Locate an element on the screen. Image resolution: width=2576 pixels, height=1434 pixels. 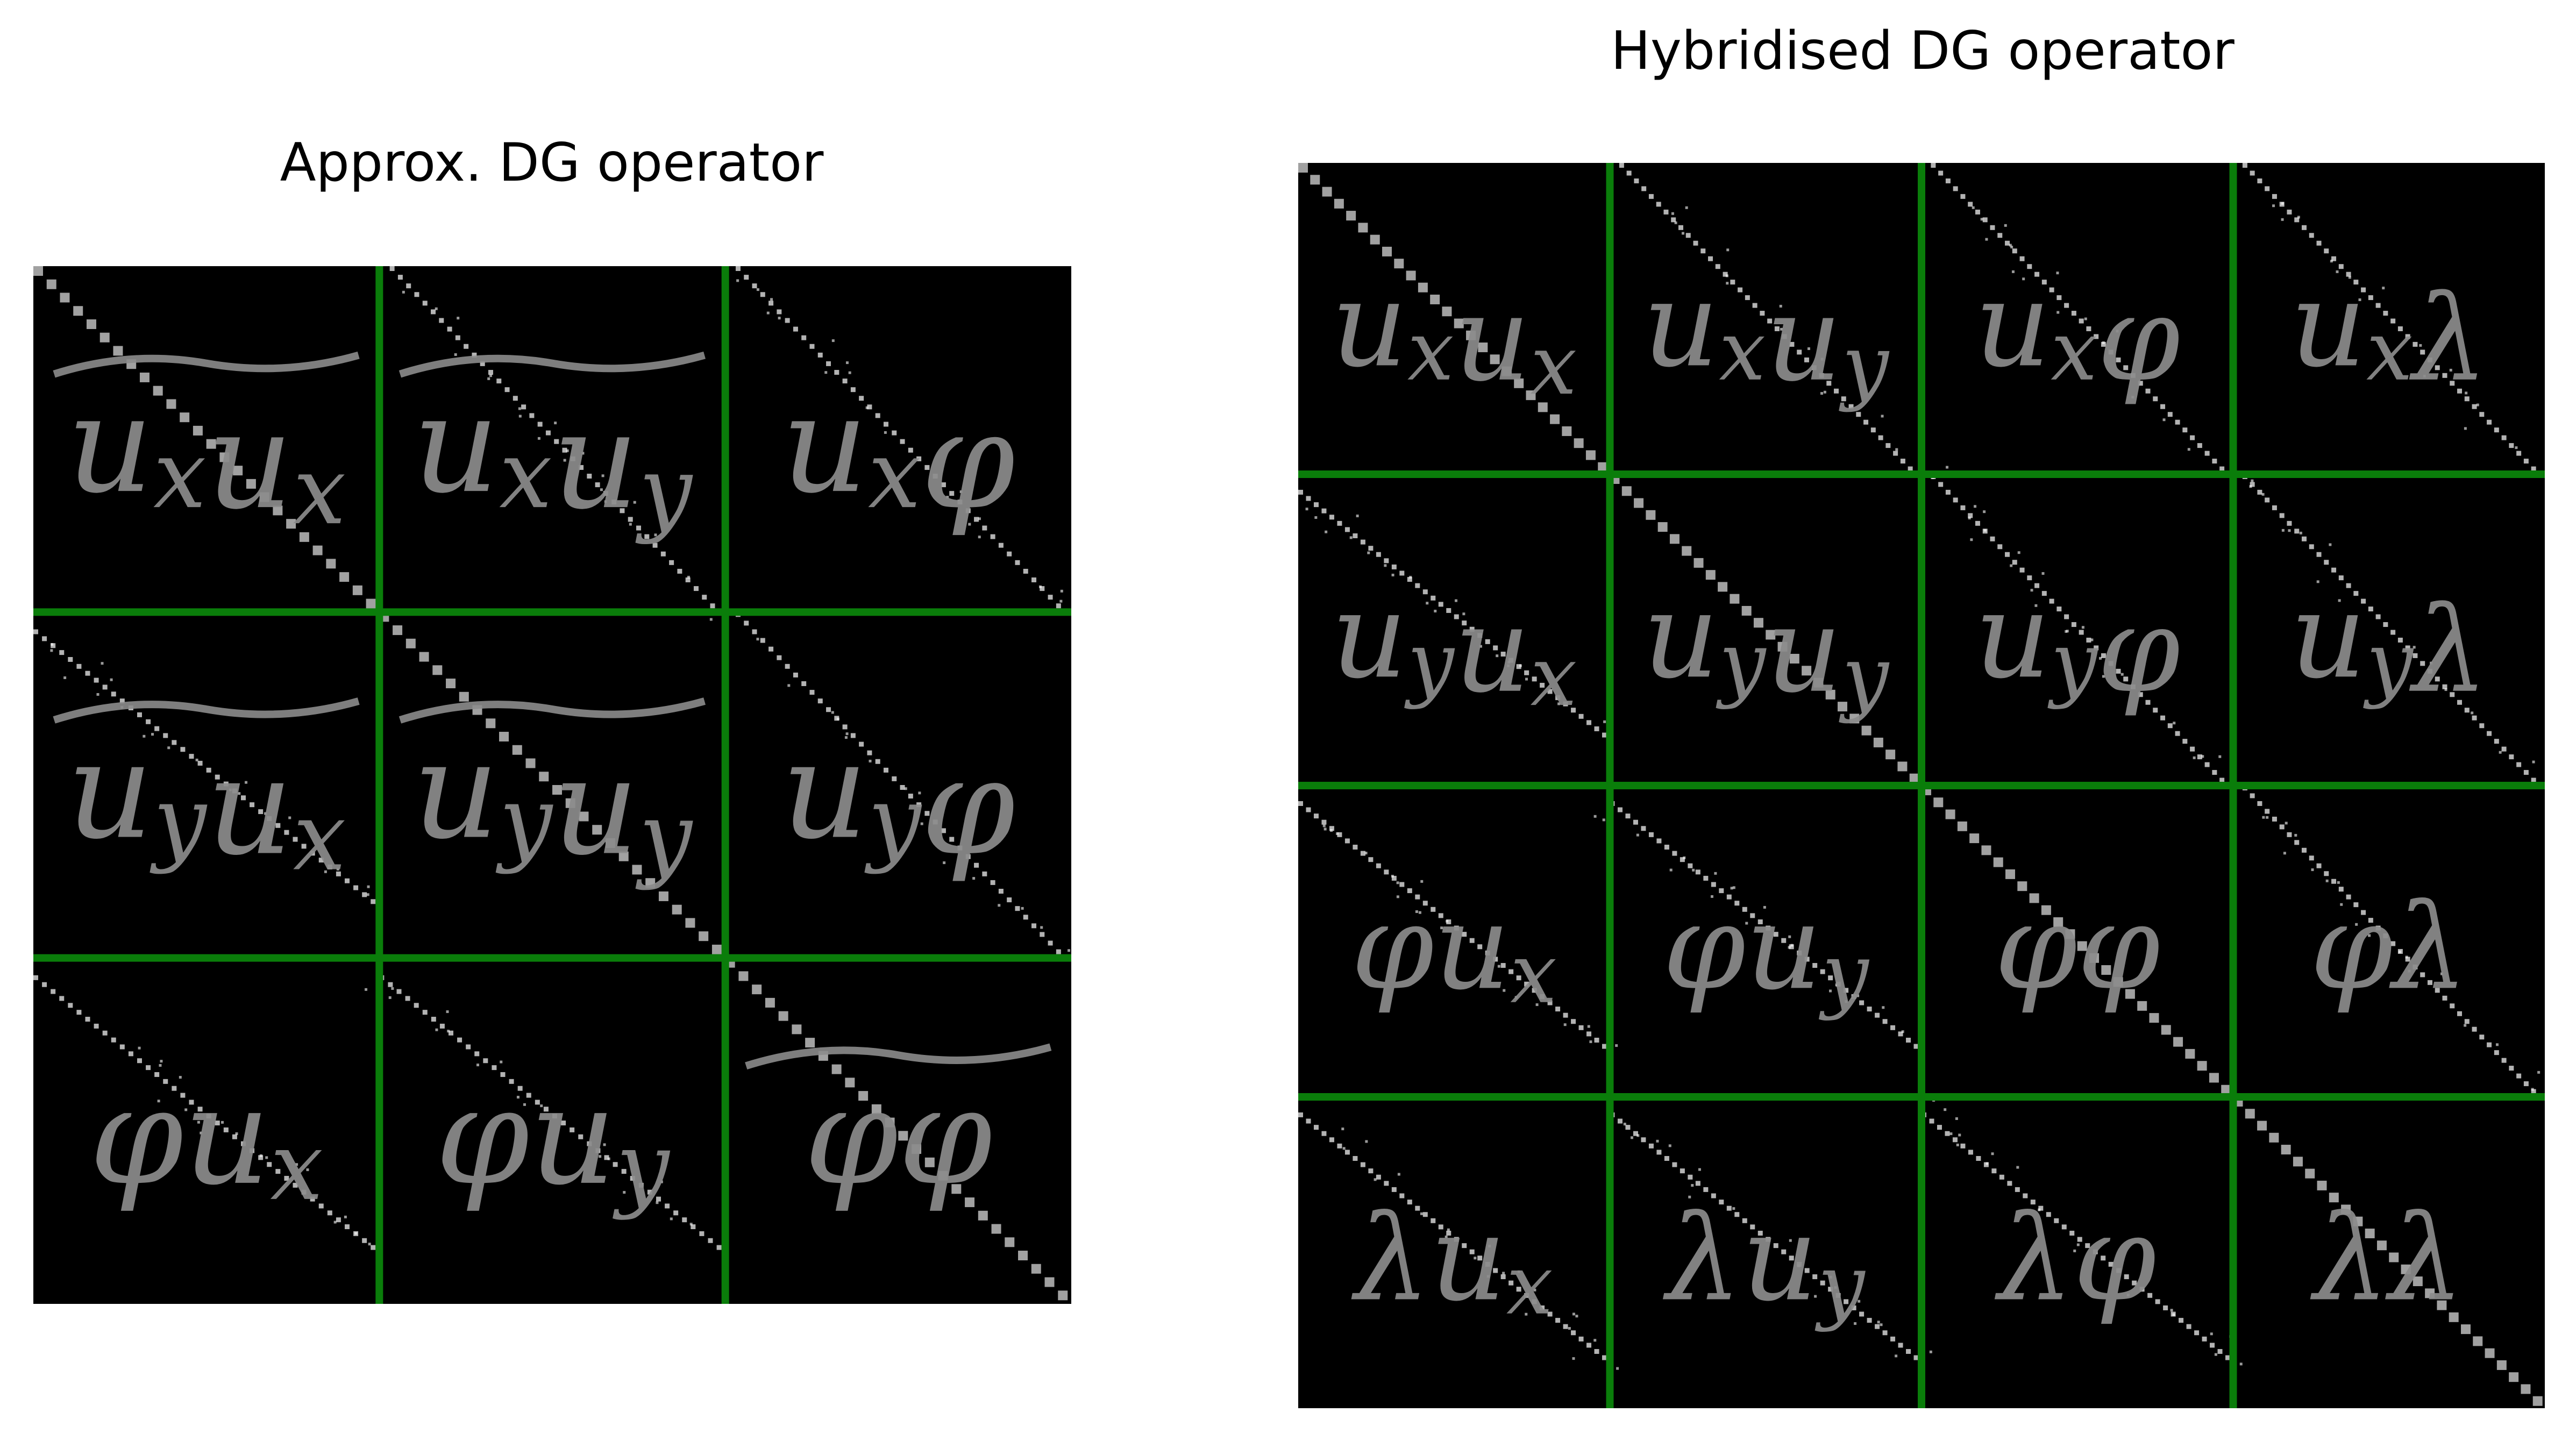
hybridised-dg-label-3-3: λλ is located at coordinates (2387, 1258).